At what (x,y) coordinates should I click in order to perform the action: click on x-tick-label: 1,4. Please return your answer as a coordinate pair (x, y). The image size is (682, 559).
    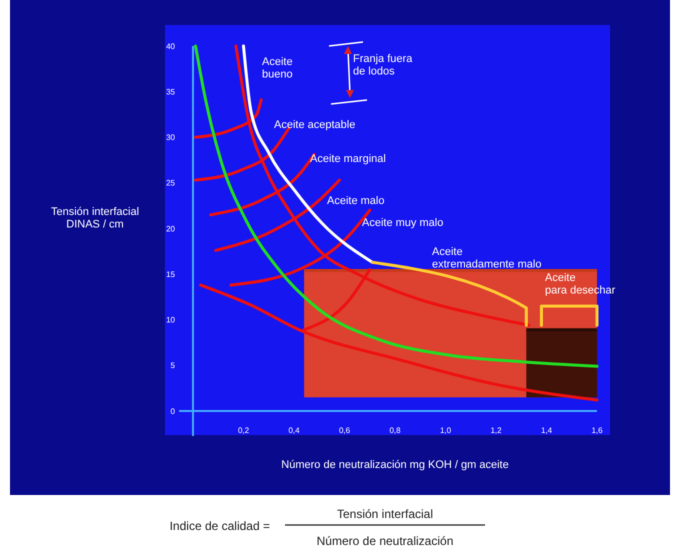
    Looking at the image, I should click on (546, 430).